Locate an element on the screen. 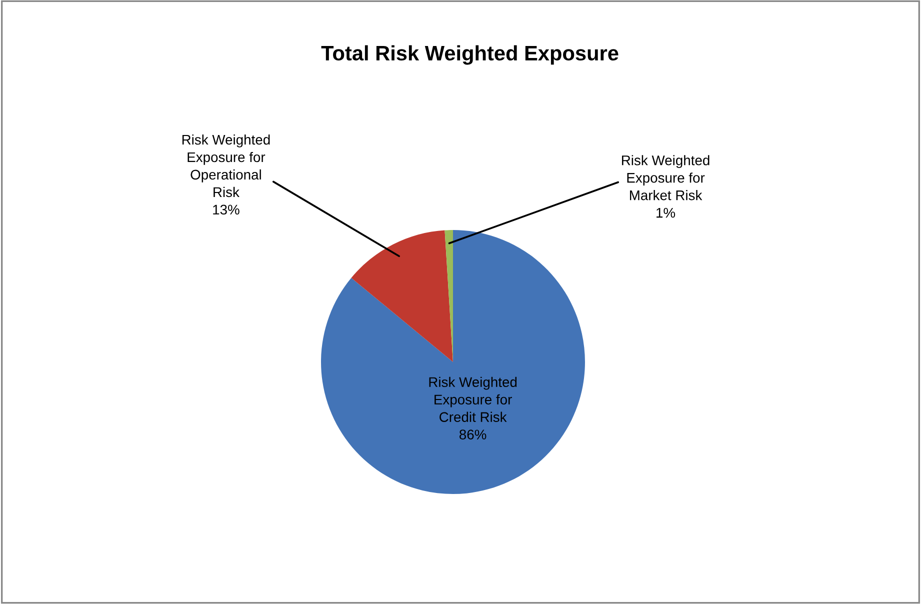 This screenshot has width=921, height=604. chart-title: Total Risk Weighted Exposure is located at coordinates (469, 55).